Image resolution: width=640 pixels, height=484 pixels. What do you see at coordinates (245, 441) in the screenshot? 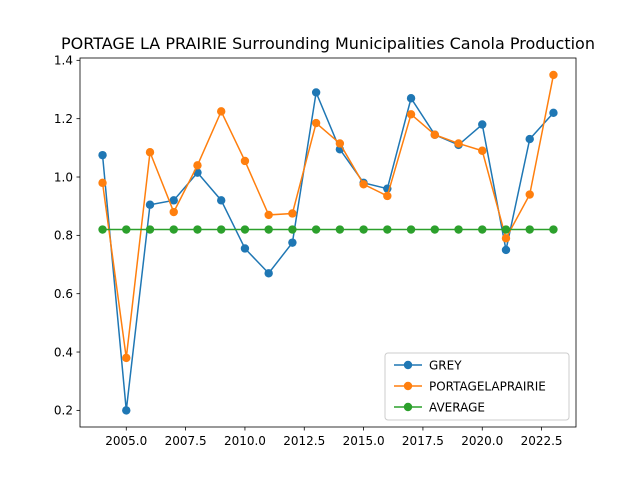
I see `x-tick-label: 2010.0` at bounding box center [245, 441].